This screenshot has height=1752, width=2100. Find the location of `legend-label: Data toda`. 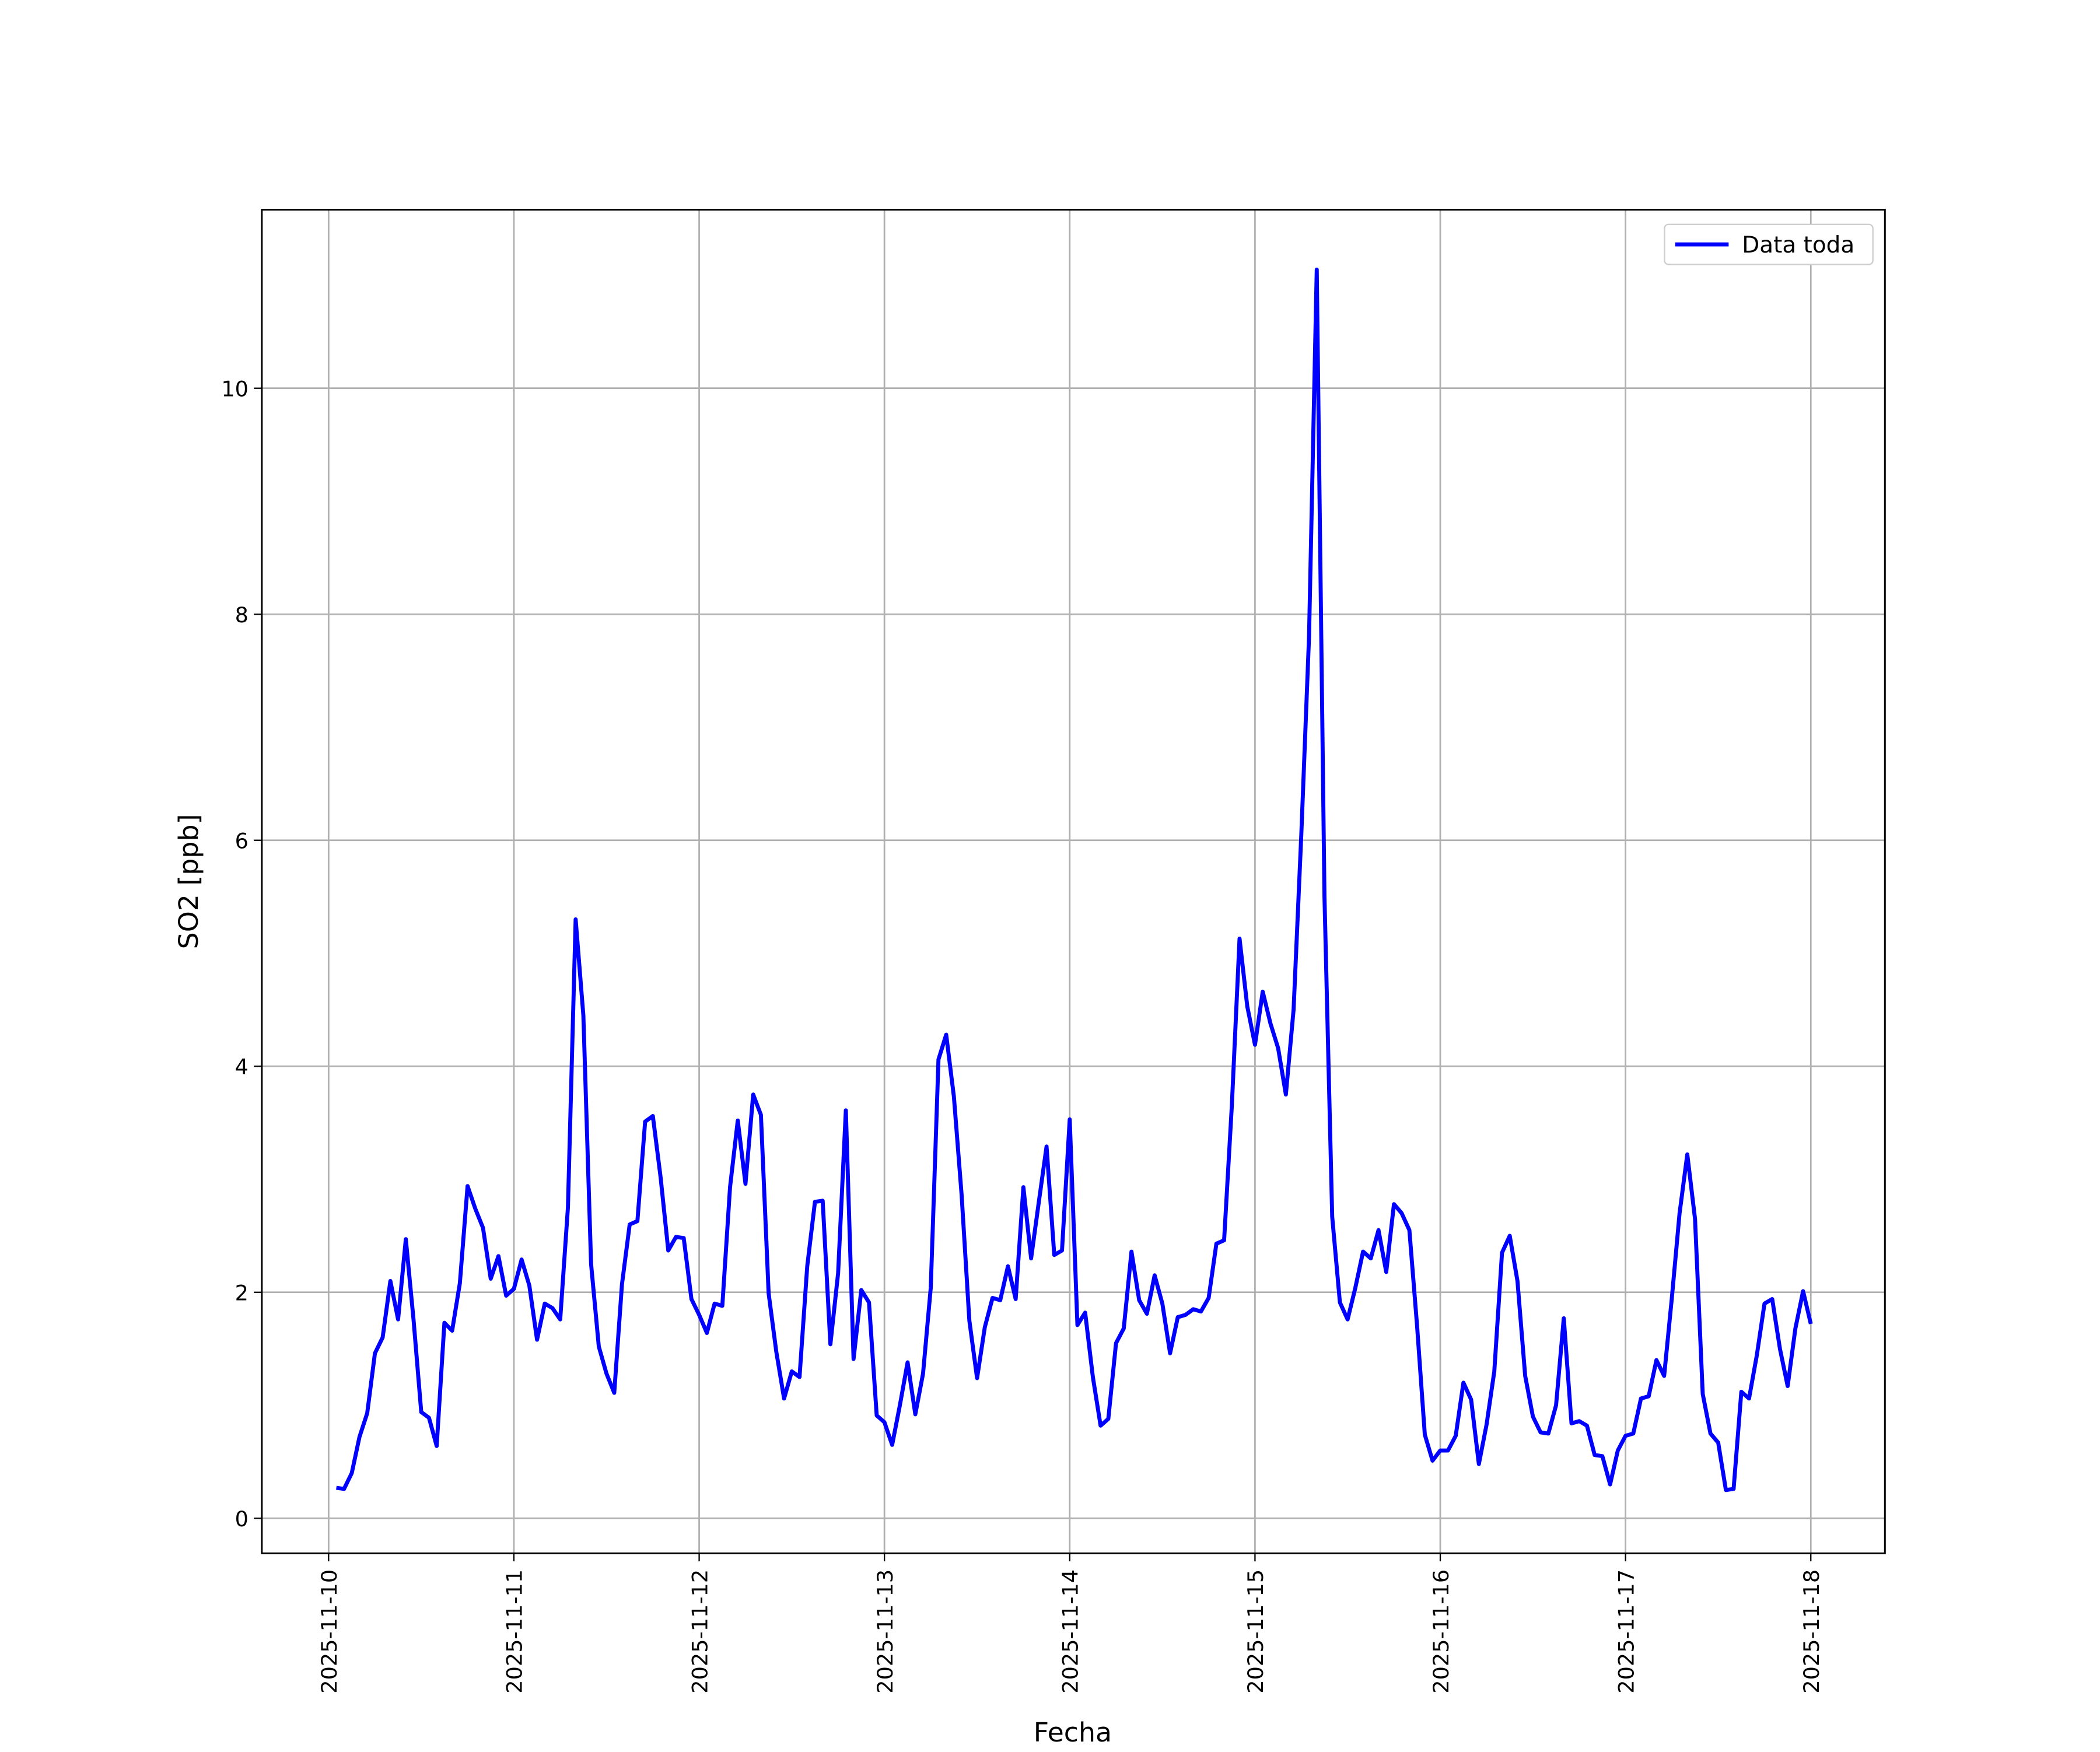

legend-label: Data toda is located at coordinates (1798, 245).